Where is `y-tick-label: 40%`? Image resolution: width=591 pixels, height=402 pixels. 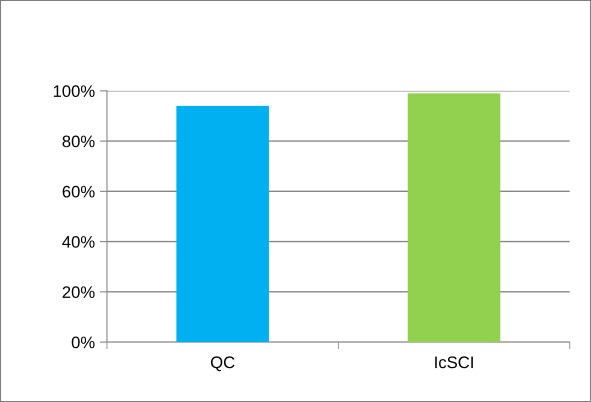 y-tick-label: 40% is located at coordinates (78, 242).